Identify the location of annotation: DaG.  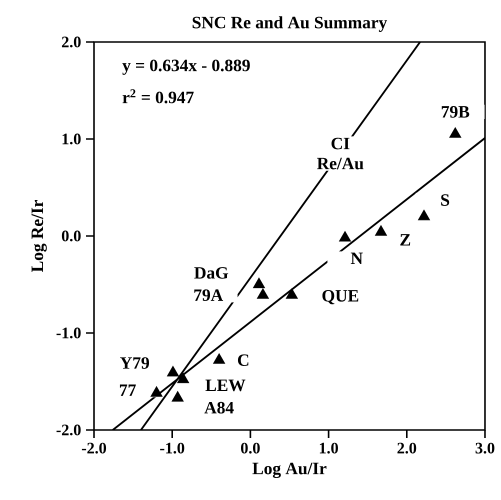
(211, 273).